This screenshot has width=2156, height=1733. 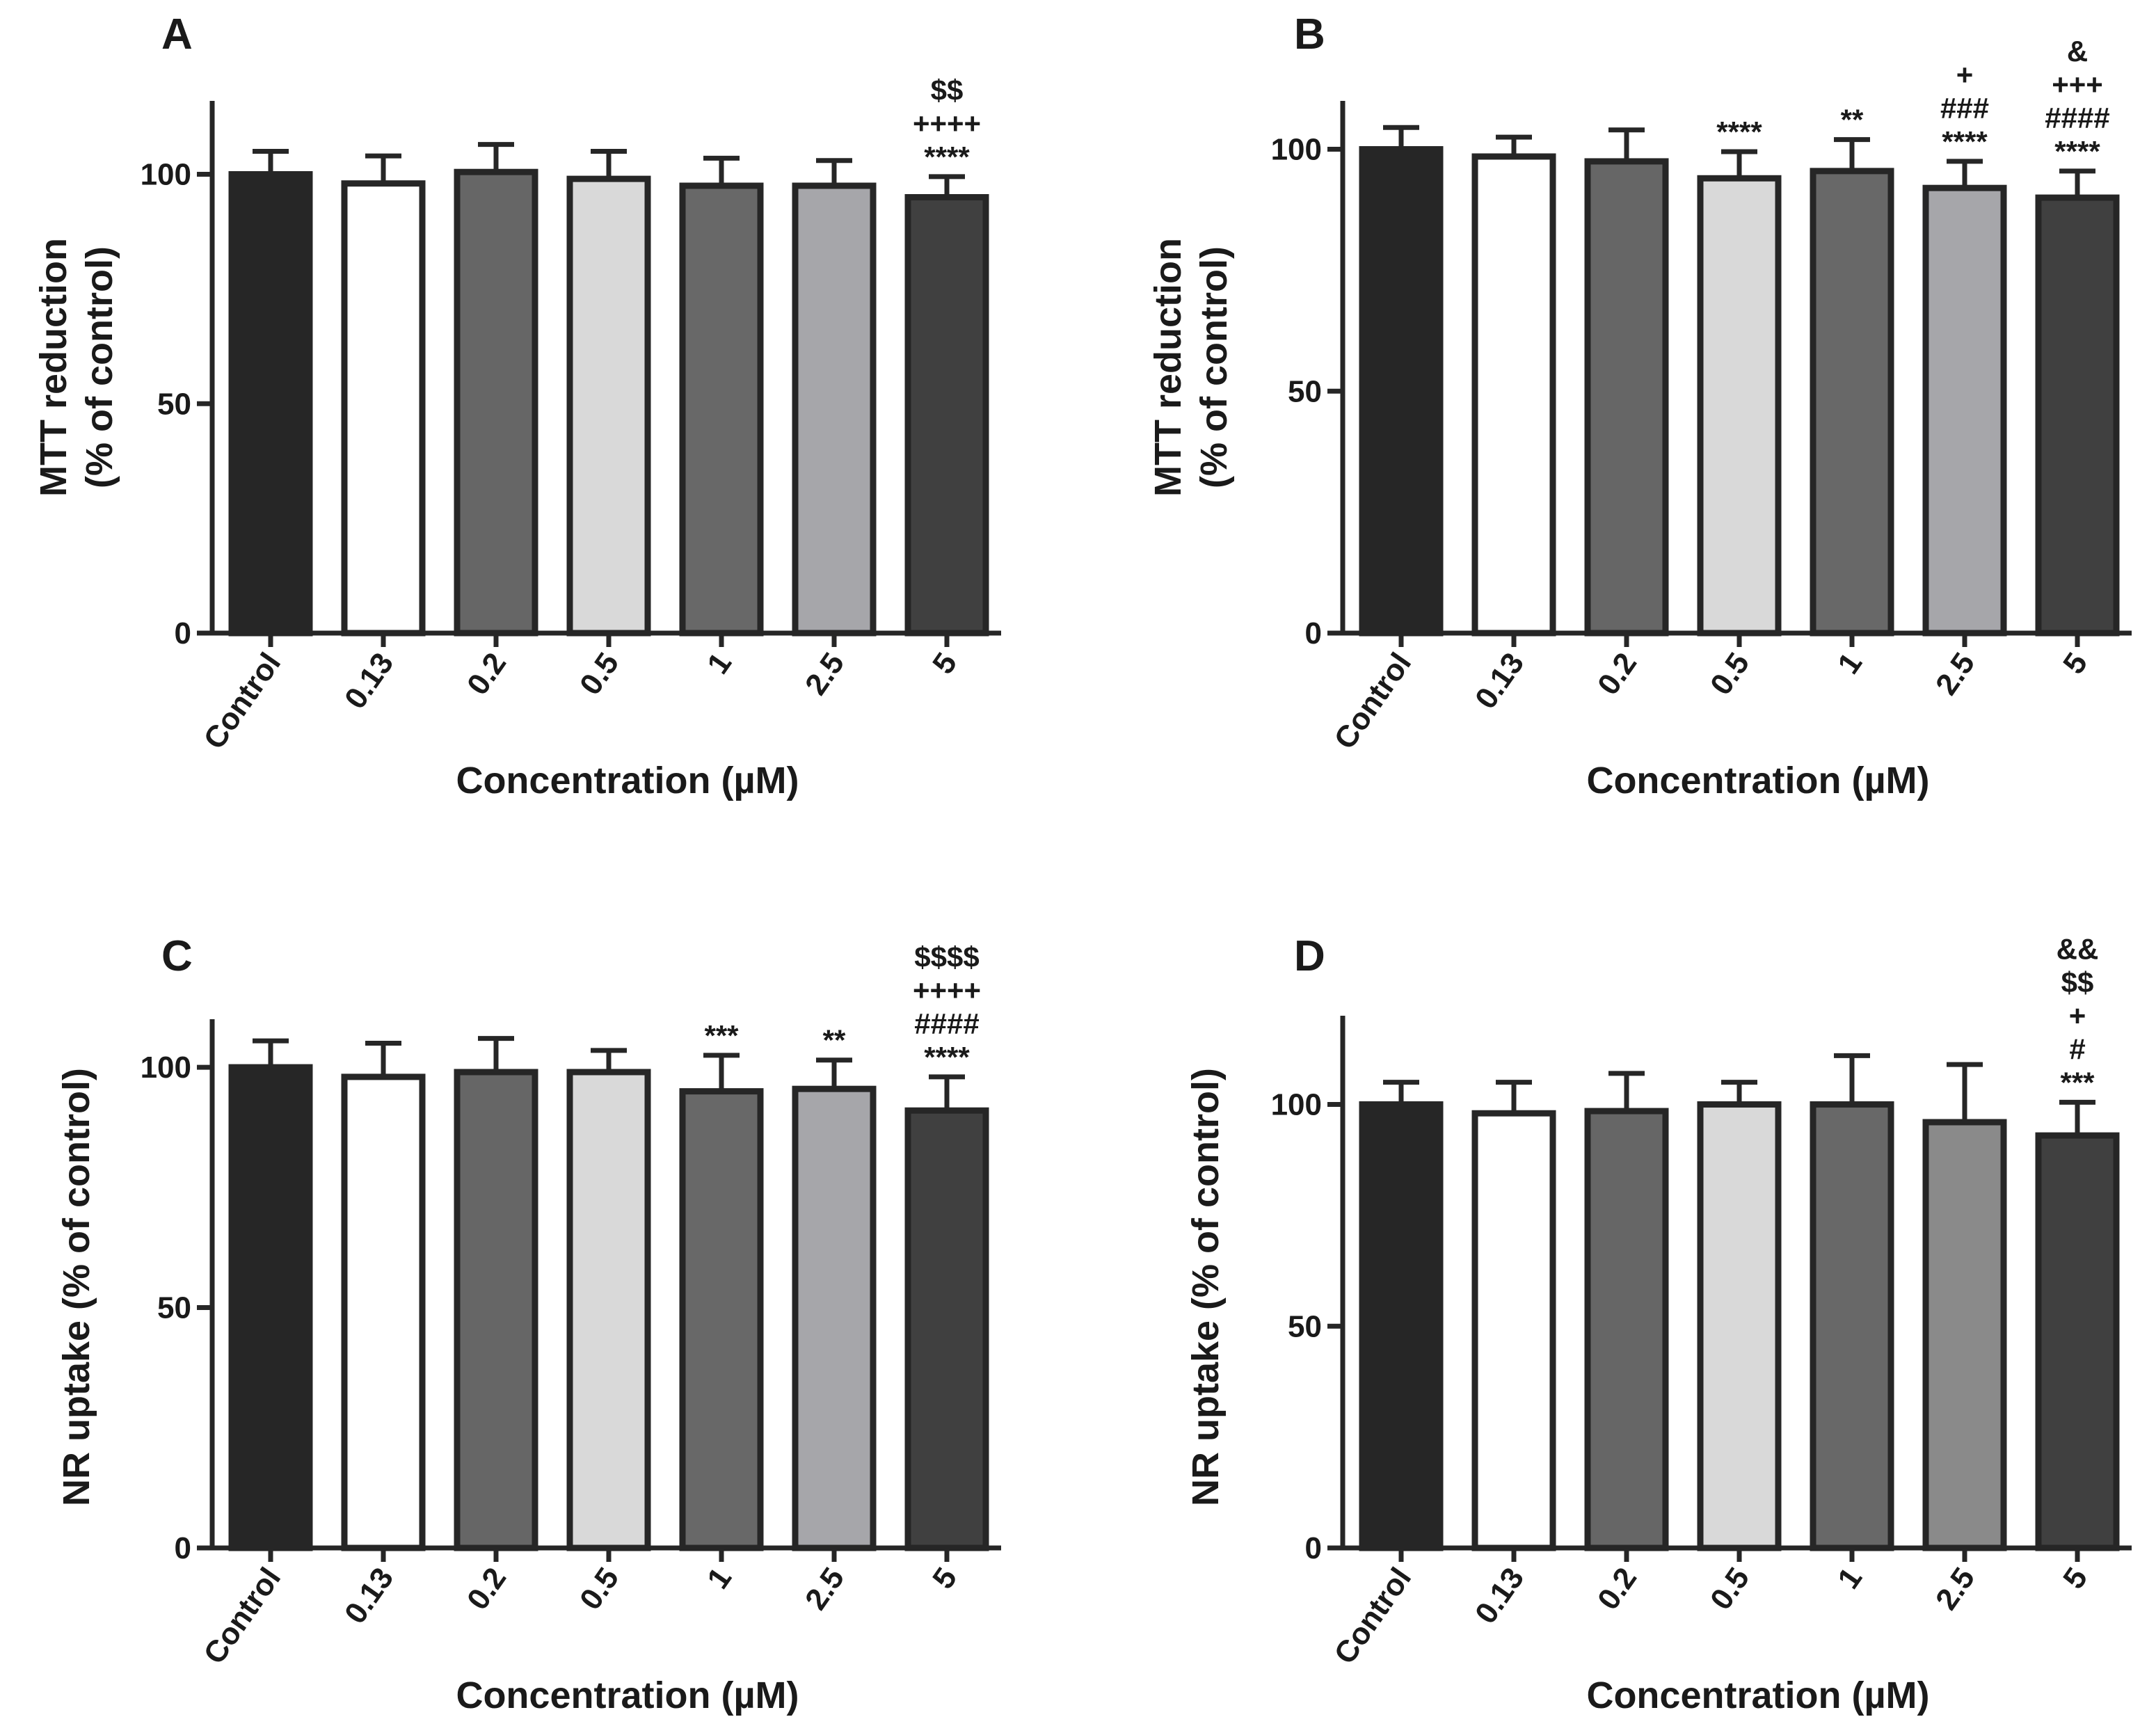 What do you see at coordinates (1309, 956) in the screenshot?
I see `panel-label: D` at bounding box center [1309, 956].